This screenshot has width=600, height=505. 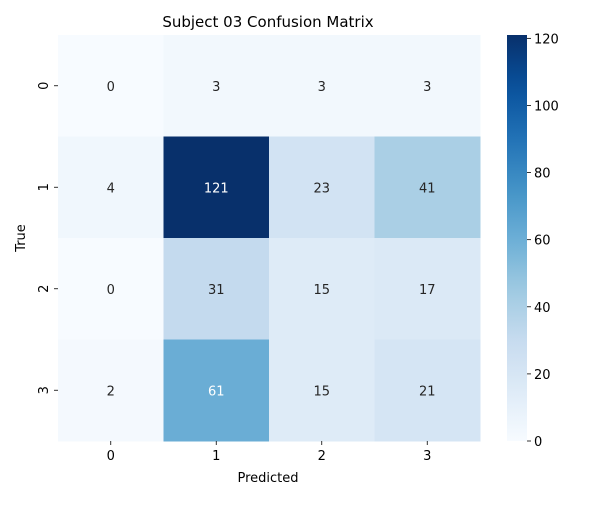 I want to click on cell-value-r2-c0: 0, so click(x=111, y=290).